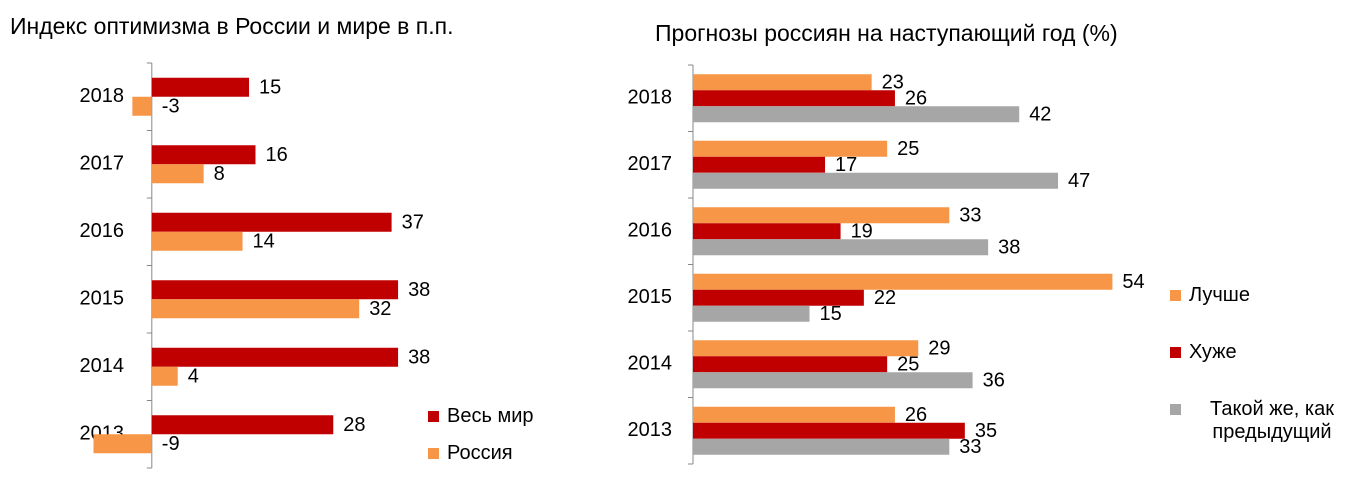  What do you see at coordinates (171, 444) in the screenshot?
I see `data-label: -9` at bounding box center [171, 444].